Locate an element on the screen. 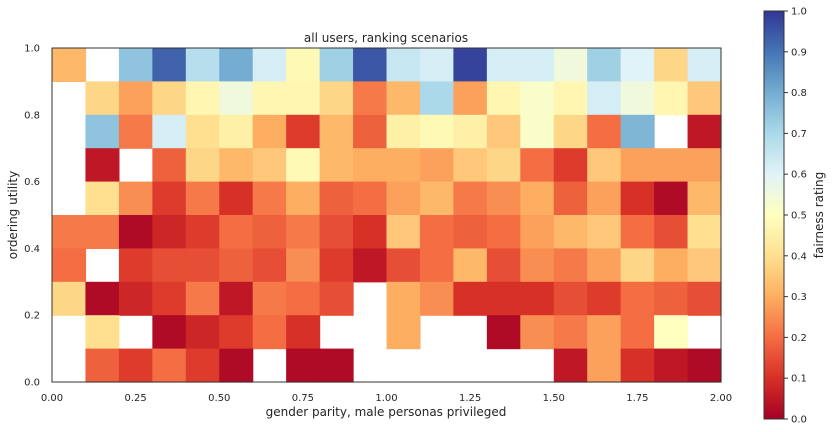 Image resolution: width=833 pixels, height=432 pixels. x-tick-label: 0.50 is located at coordinates (219, 398).